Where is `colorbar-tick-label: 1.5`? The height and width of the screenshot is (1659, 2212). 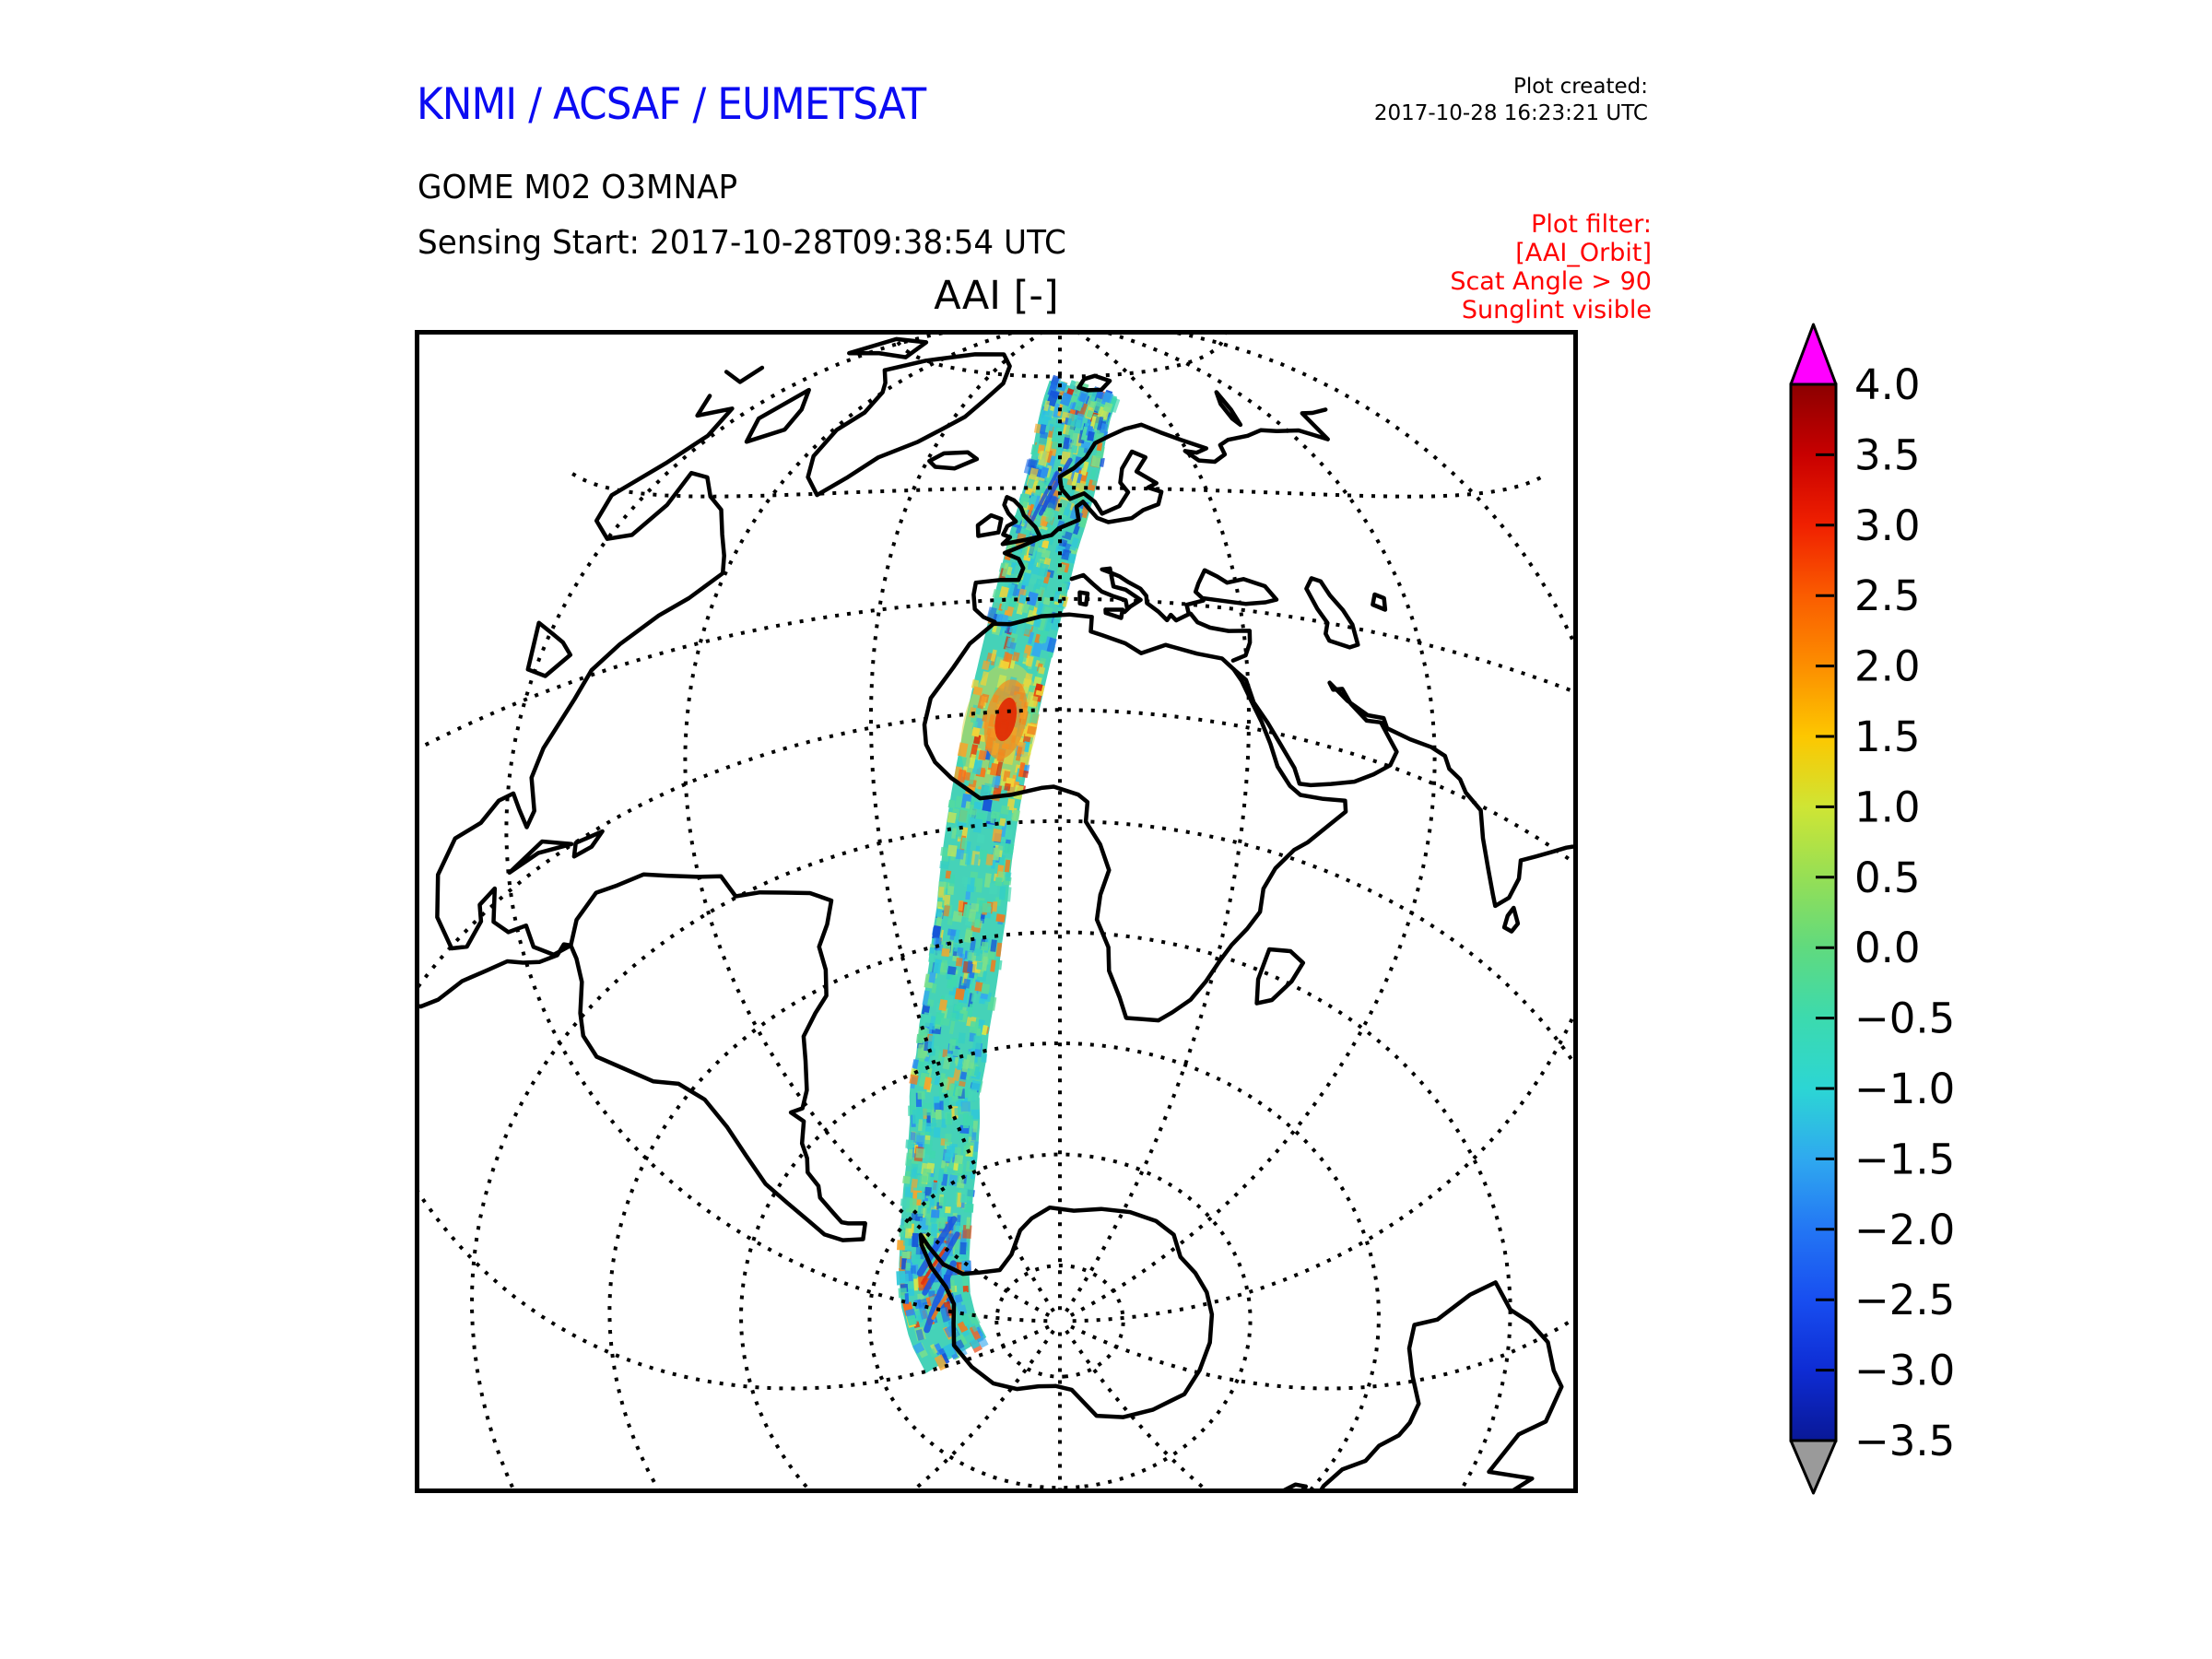 colorbar-tick-label: 1.5 is located at coordinates (1887, 736).